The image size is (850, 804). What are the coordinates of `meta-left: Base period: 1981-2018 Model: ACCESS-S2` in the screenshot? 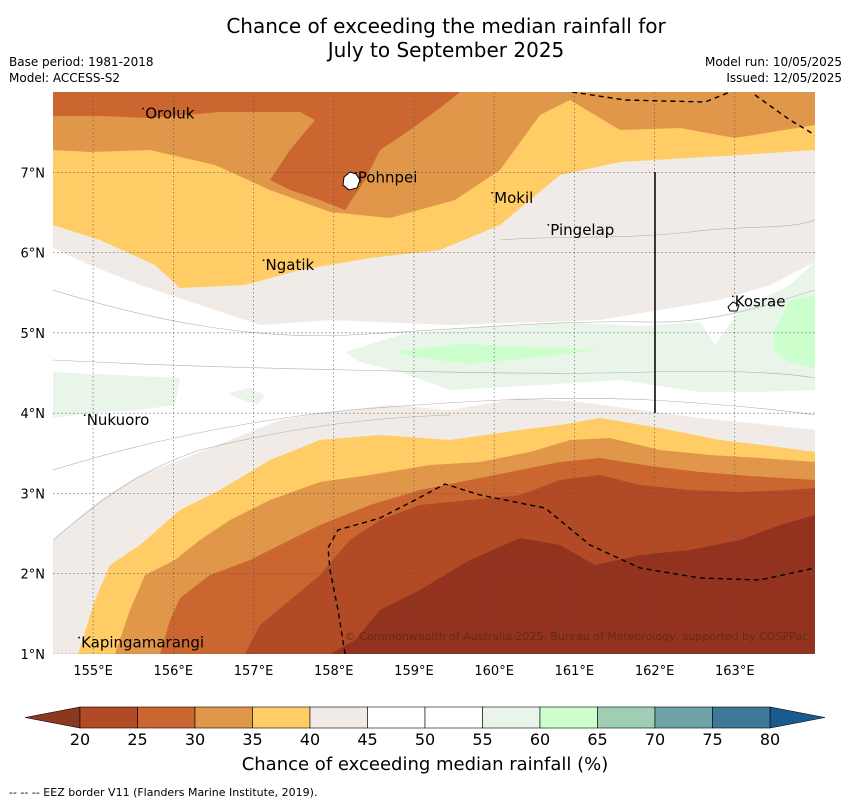 It's located at (81, 70).